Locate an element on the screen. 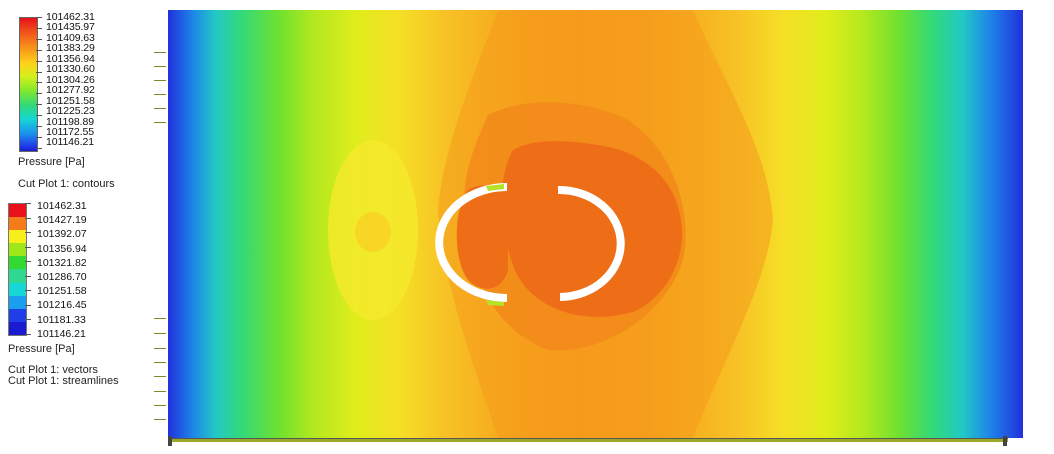  viewport-bottom-bar is located at coordinates (588, 440).